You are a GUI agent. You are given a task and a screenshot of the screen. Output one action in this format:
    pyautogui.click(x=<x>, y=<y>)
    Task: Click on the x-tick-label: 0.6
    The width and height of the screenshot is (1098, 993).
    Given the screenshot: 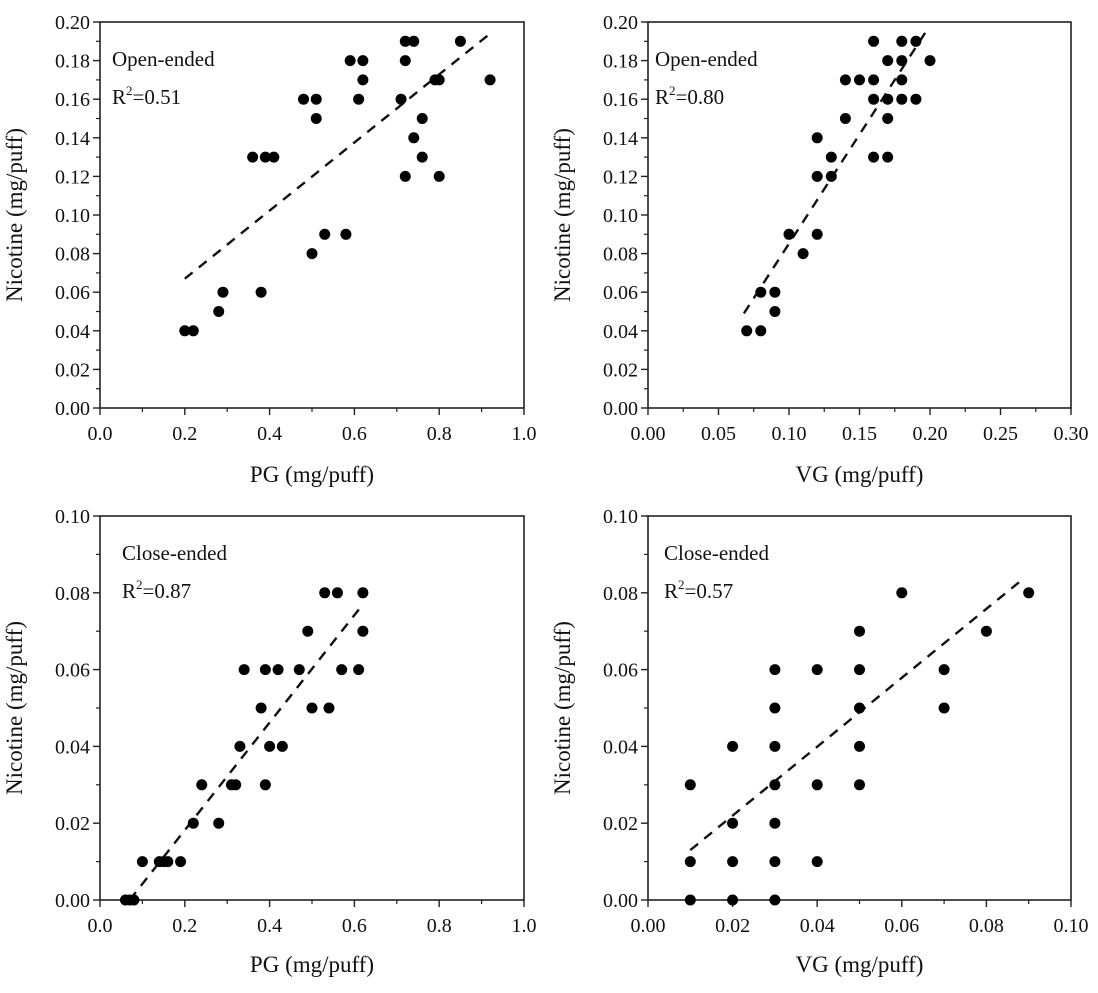 What is the action you would take?
    pyautogui.click(x=354, y=434)
    